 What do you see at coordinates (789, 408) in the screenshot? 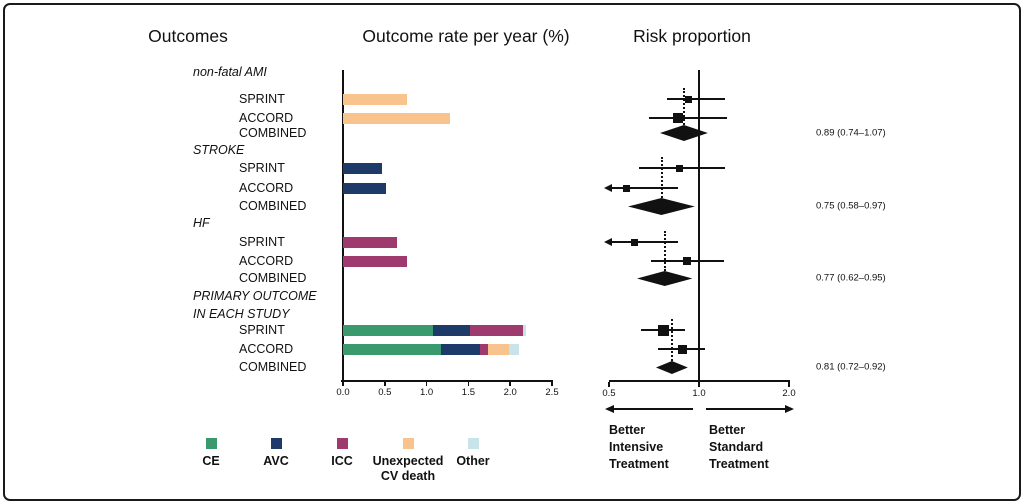
I see `better-standard-arrowhead` at bounding box center [789, 408].